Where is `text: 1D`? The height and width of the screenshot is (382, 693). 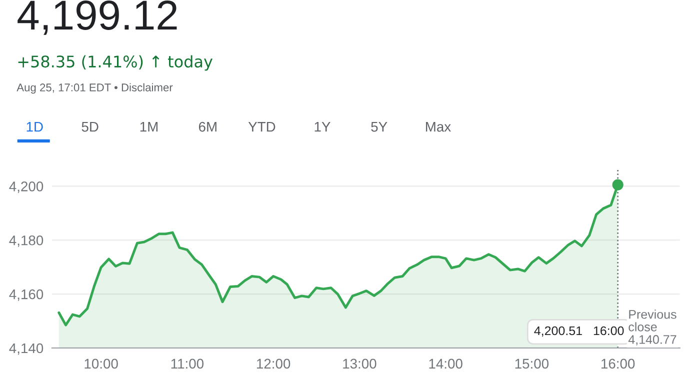
text: 1D is located at coordinates (34, 127).